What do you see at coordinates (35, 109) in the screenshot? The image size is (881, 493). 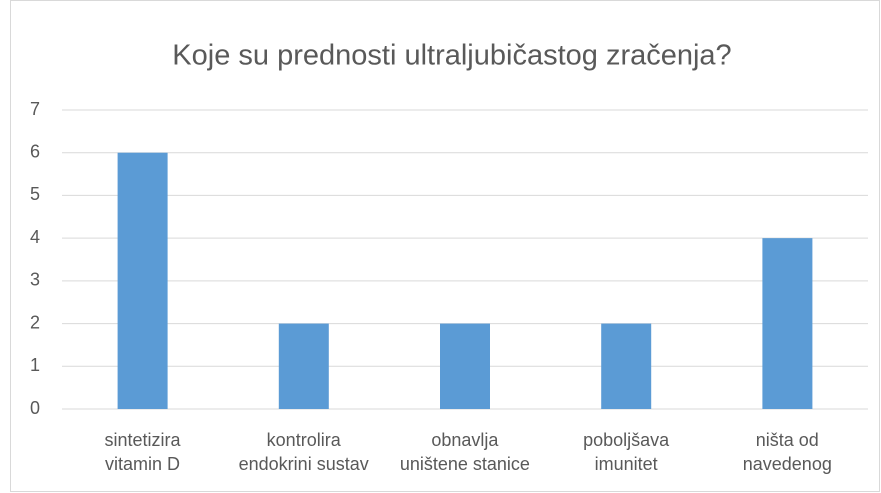 I see `y-tick-label: 7` at bounding box center [35, 109].